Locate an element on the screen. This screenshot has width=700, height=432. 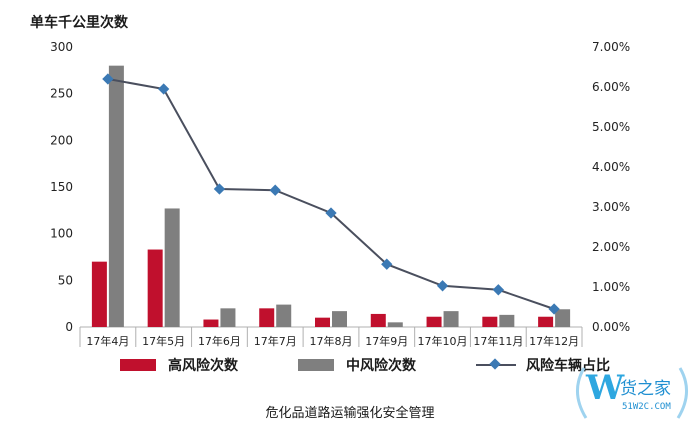
x-tick-label: 17年8月 is located at coordinates (331, 341).